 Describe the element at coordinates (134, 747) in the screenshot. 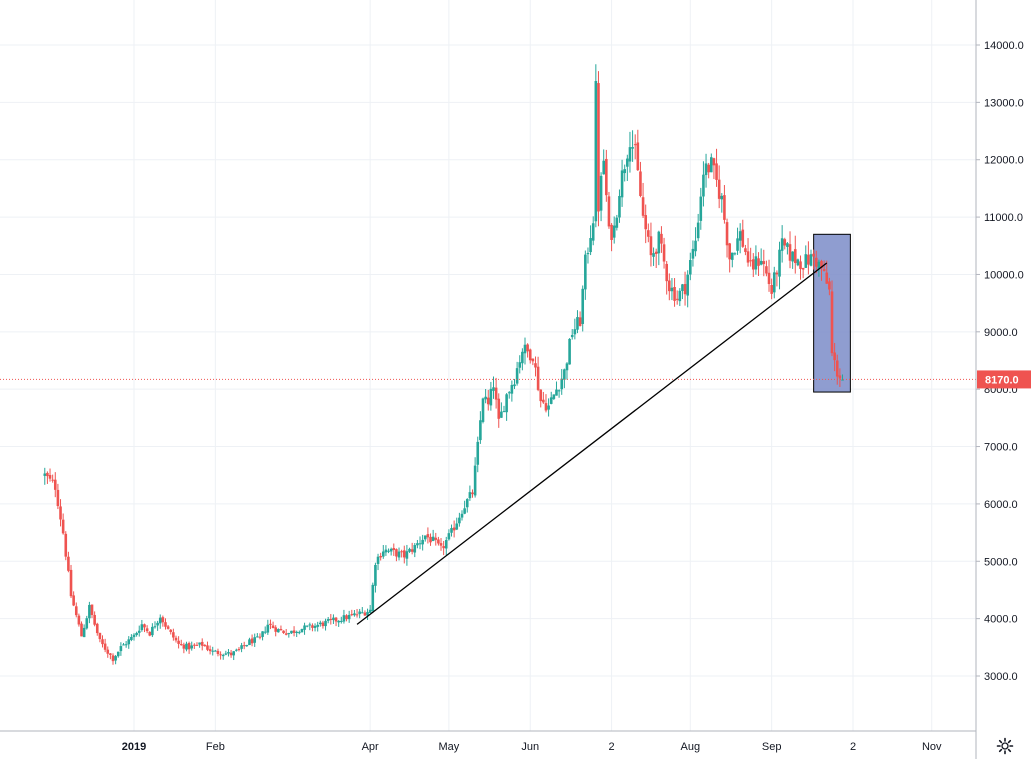

I see `x-tick-label: 2019` at that location.